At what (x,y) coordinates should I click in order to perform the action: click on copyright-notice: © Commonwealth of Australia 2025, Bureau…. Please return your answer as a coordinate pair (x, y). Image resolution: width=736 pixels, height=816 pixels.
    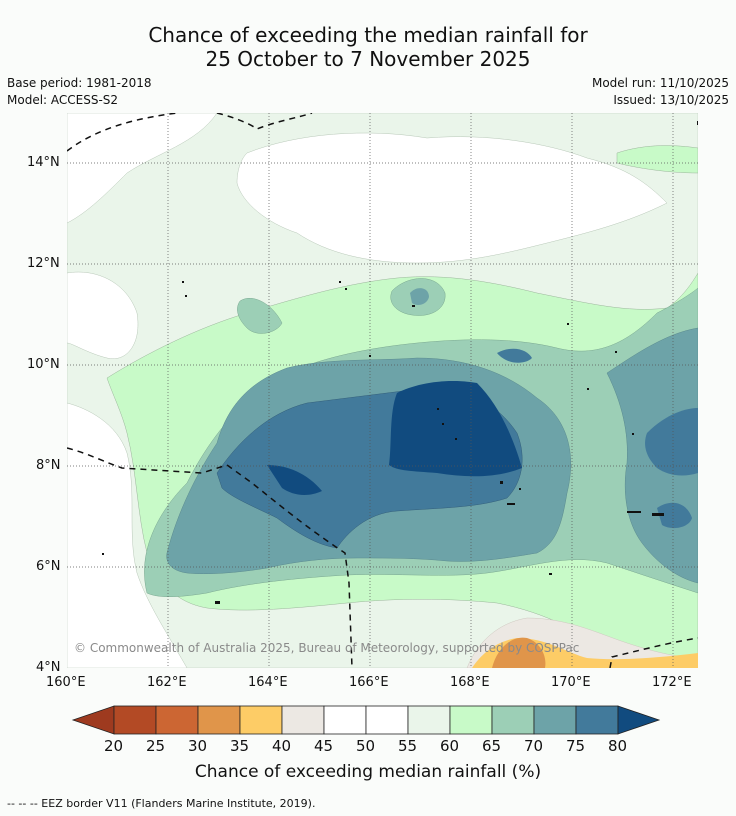
    Looking at the image, I should click on (327, 648).